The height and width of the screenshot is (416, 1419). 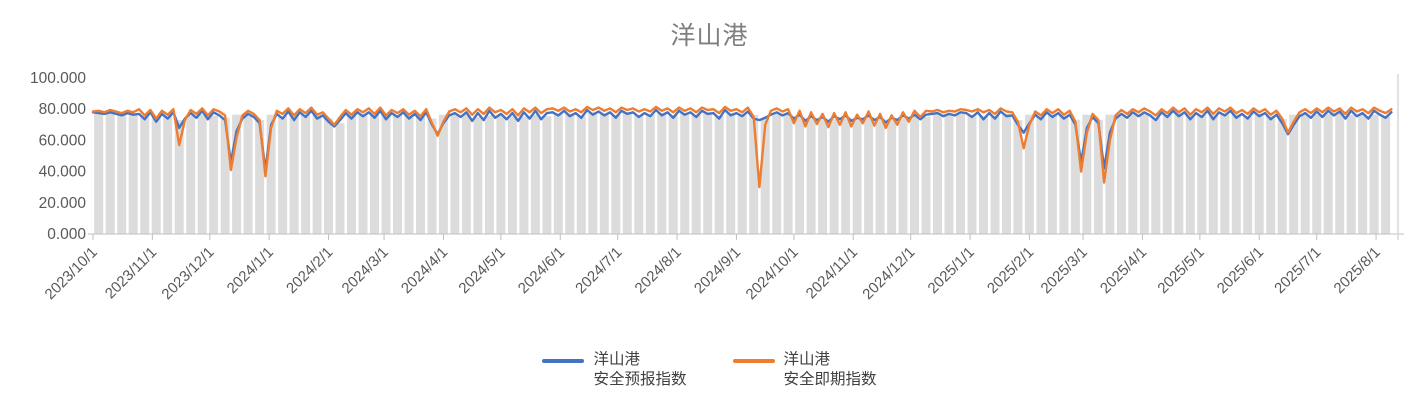 I want to click on x-axis-label: 2025/6/1, so click(x=1240, y=270).